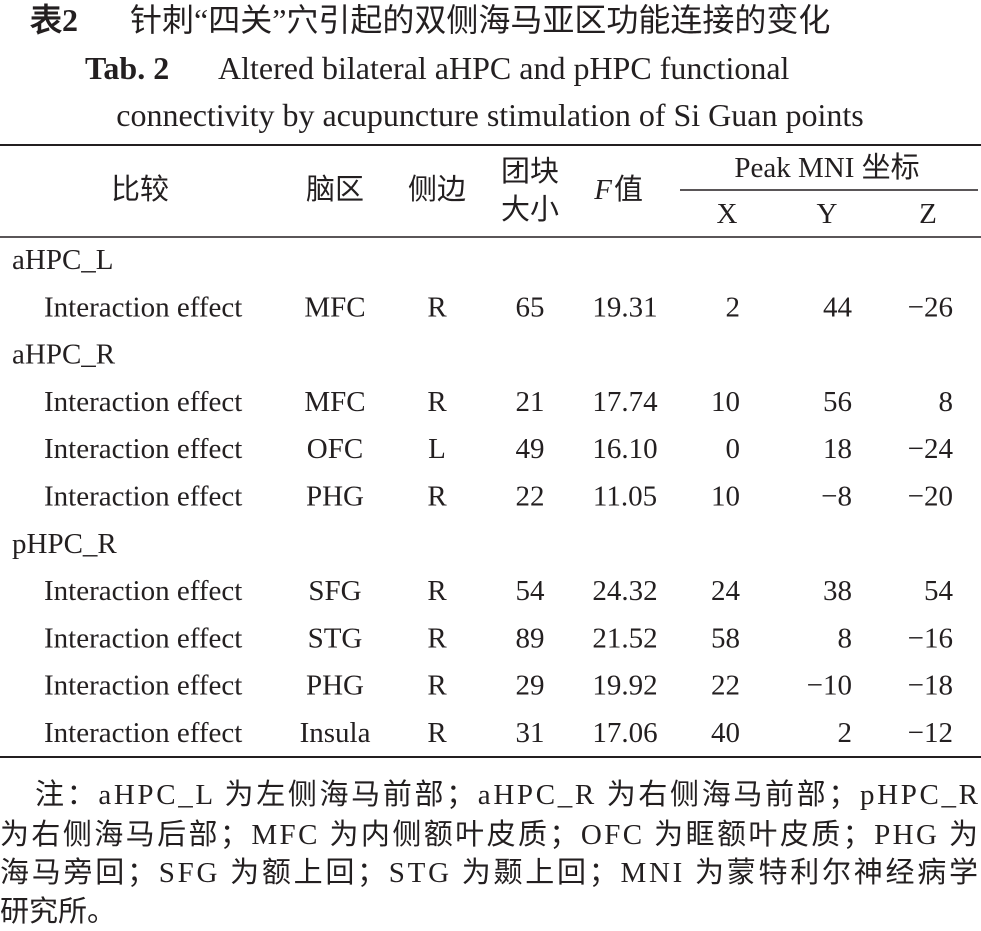 The image size is (981, 931). Describe the element at coordinates (625, 497) in the screenshot. I see `cell: 11.05` at that location.